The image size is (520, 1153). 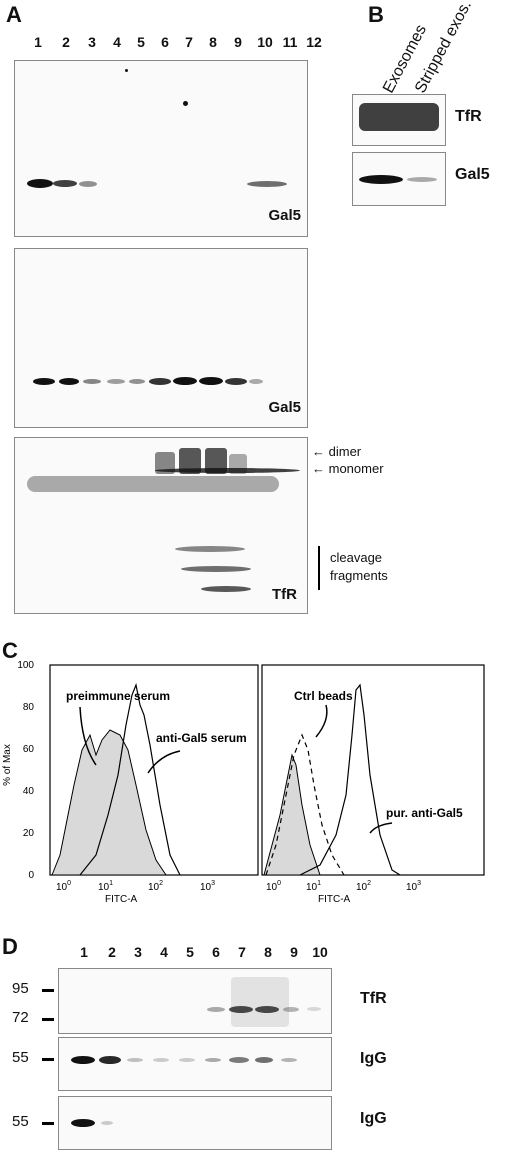 What do you see at coordinates (109, 802) in the screenshot?
I see `preimmune-histogram` at bounding box center [109, 802].